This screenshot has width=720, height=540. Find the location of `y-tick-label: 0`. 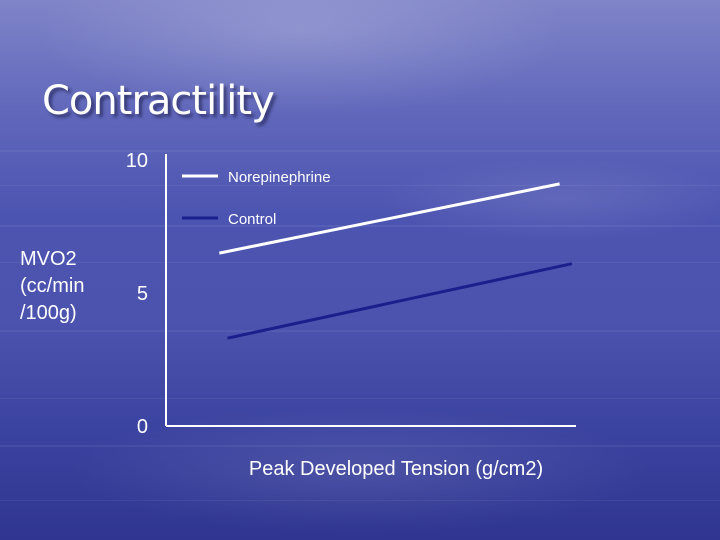

y-tick-label: 0 is located at coordinates (142, 427).